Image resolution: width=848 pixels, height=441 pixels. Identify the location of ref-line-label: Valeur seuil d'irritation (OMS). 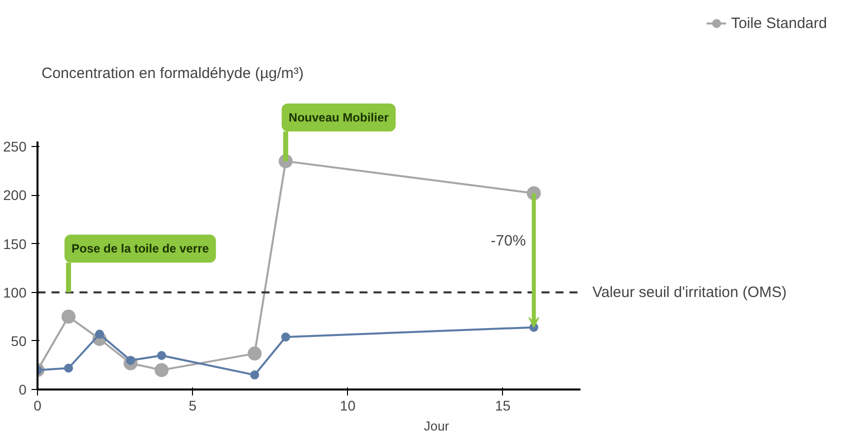
(689, 292).